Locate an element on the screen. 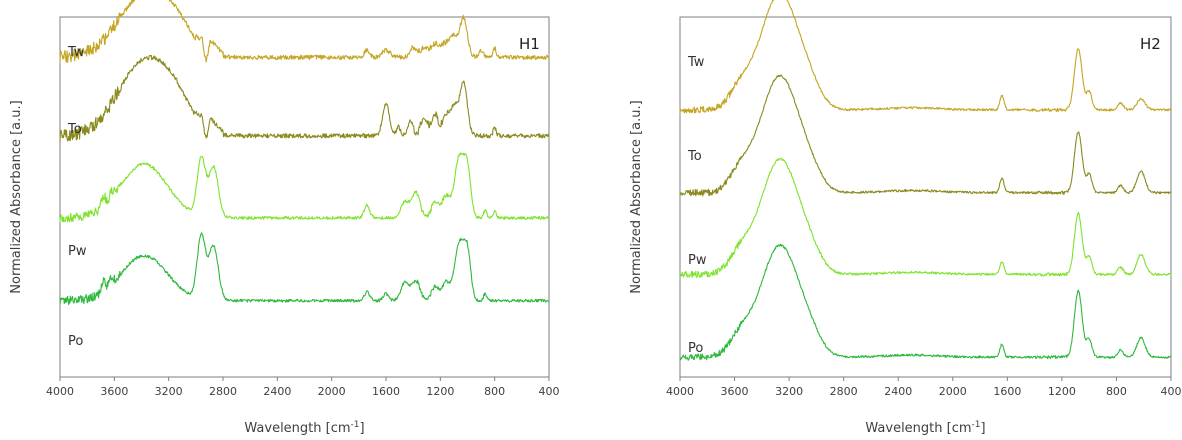 The height and width of the screenshot is (440, 1182). panel-label: H2 is located at coordinates (1150, 44).